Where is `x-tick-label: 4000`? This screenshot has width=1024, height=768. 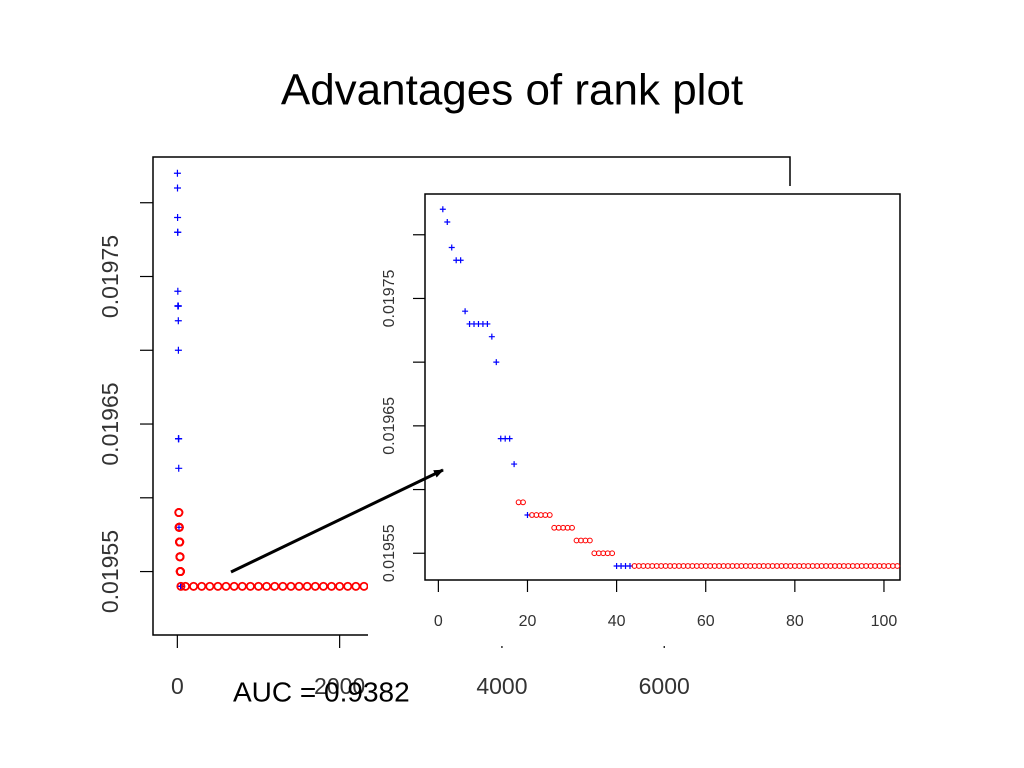 x-tick-label: 4000 is located at coordinates (501, 686).